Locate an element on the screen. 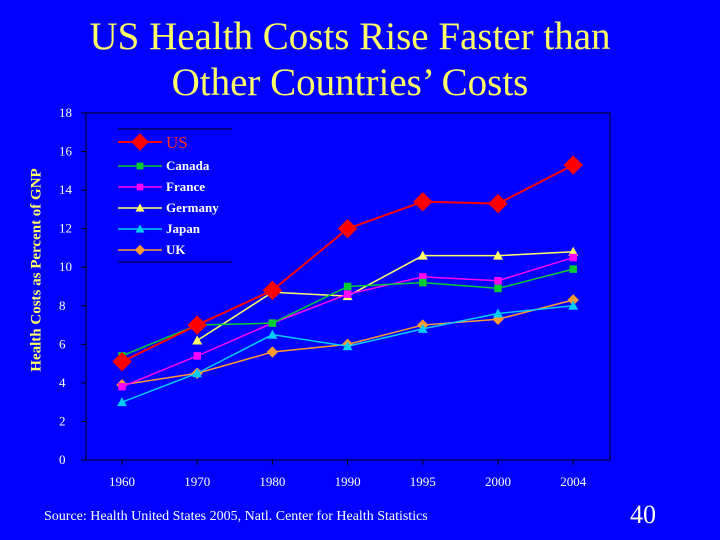 This screenshot has width=720, height=540. x-tick-label: 1990 is located at coordinates (348, 481).